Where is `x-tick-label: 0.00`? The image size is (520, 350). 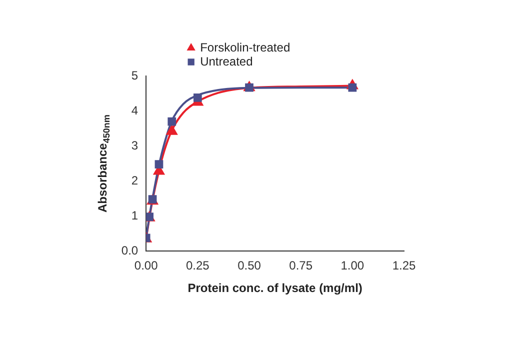
x-tick-label: 0.00 is located at coordinates (146, 265).